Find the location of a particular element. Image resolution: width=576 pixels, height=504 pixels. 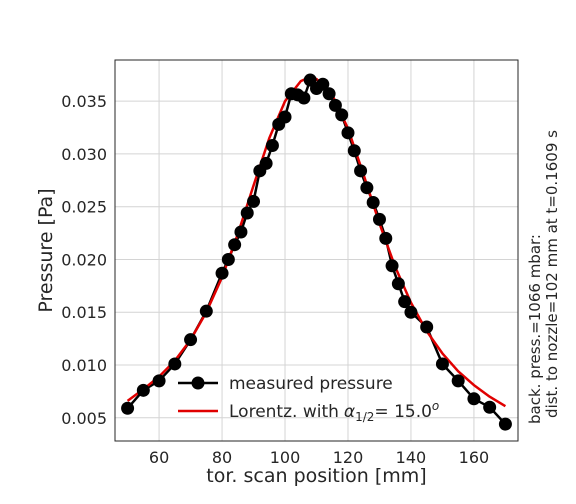

y-tick-label-0.015: 0.015 is located at coordinates (84, 312).